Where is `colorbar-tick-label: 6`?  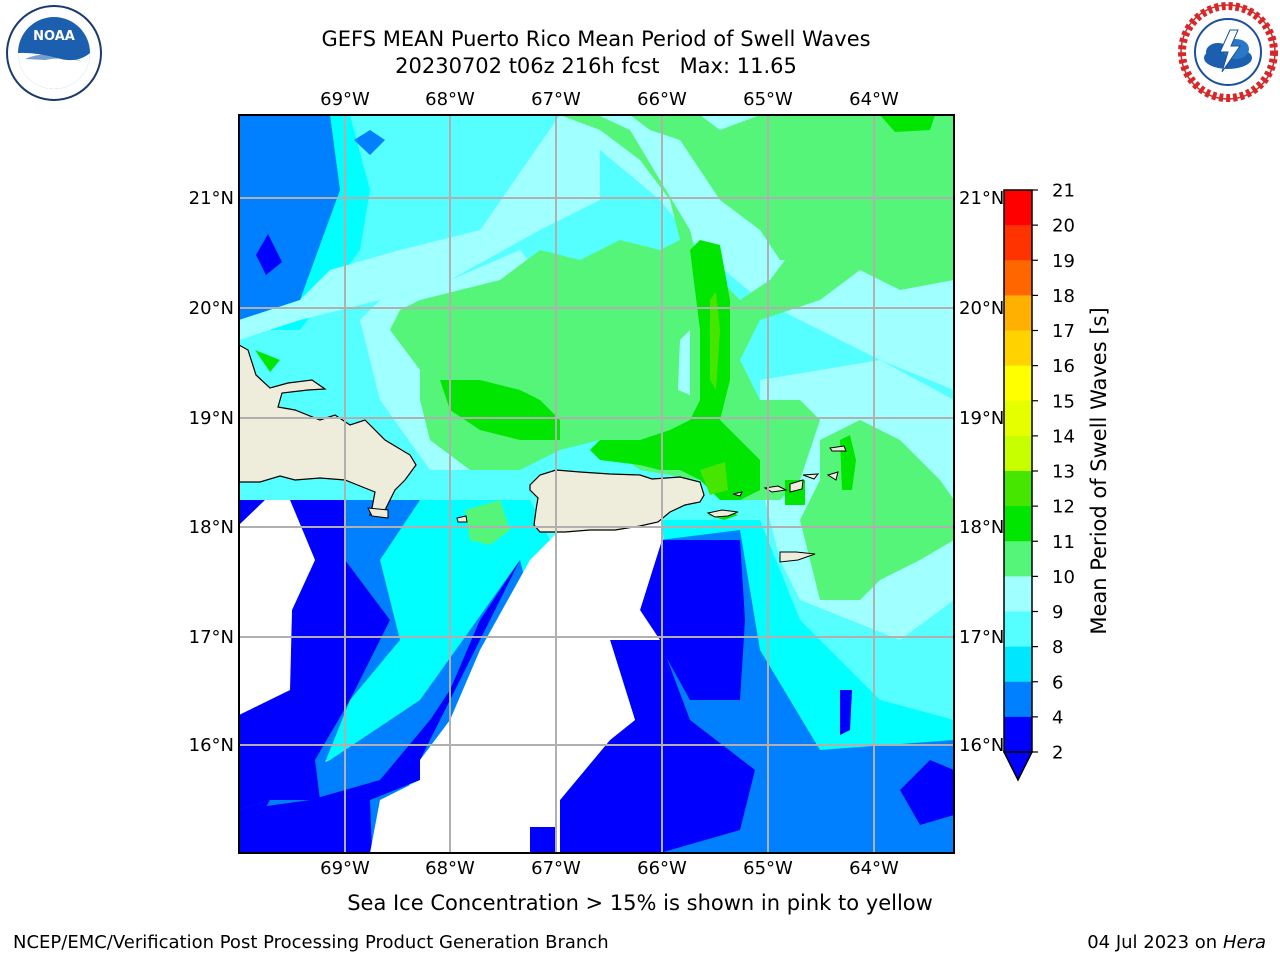 colorbar-tick-label: 6 is located at coordinates (1057, 682).